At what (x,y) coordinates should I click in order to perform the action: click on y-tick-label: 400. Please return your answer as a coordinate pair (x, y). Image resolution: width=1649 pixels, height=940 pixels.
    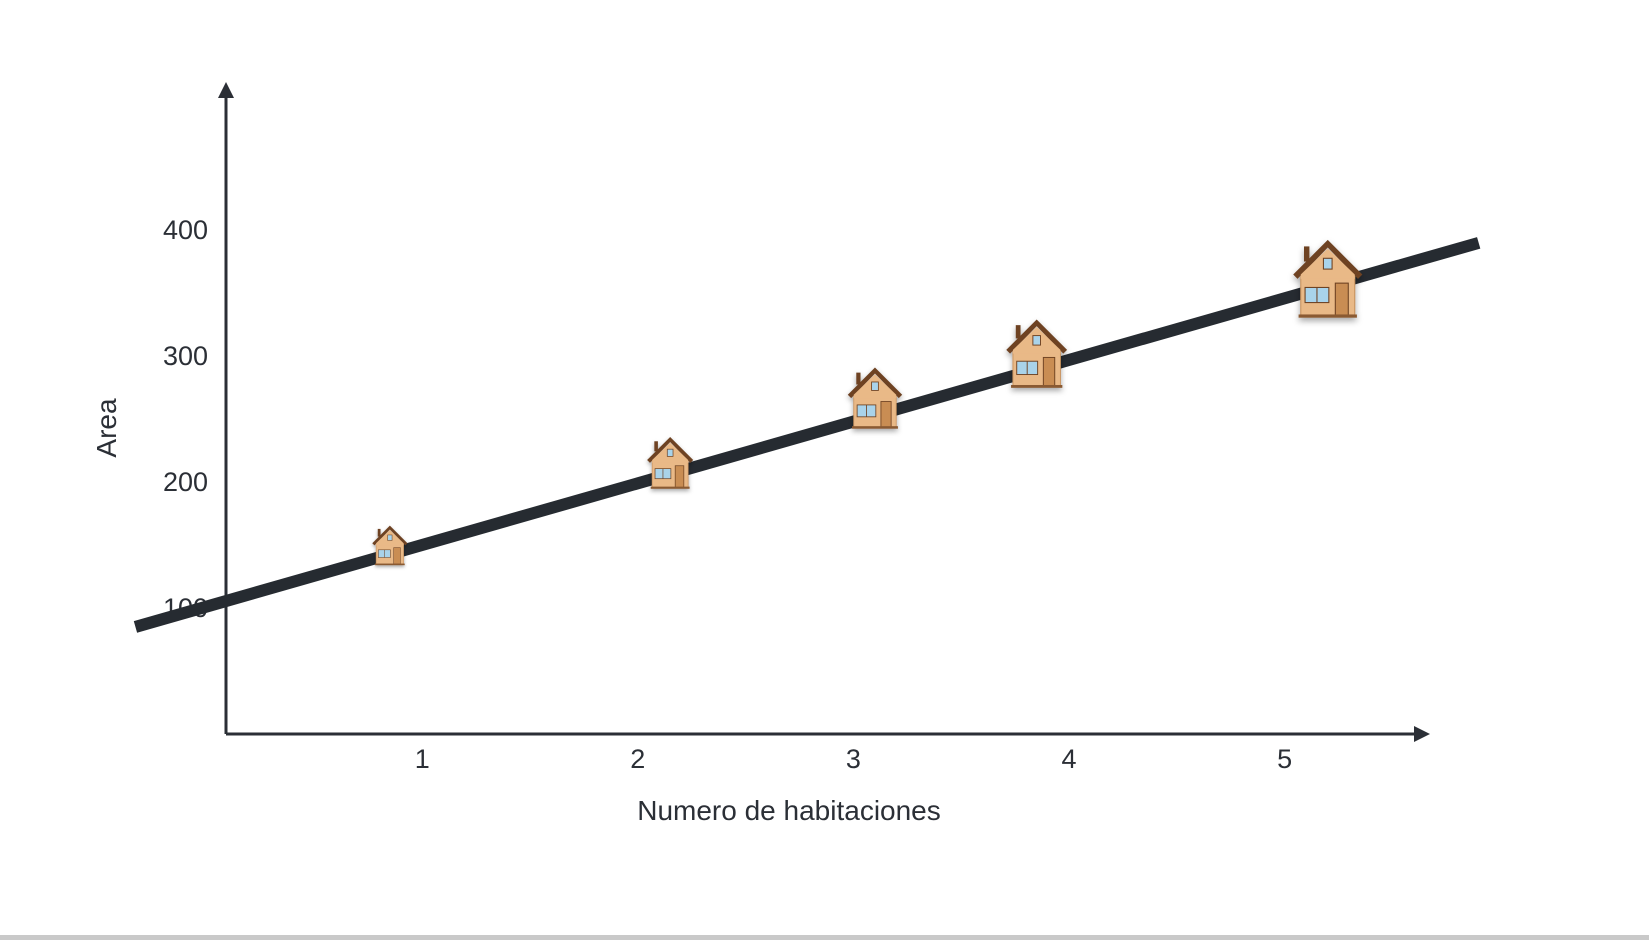
    Looking at the image, I should click on (185, 230).